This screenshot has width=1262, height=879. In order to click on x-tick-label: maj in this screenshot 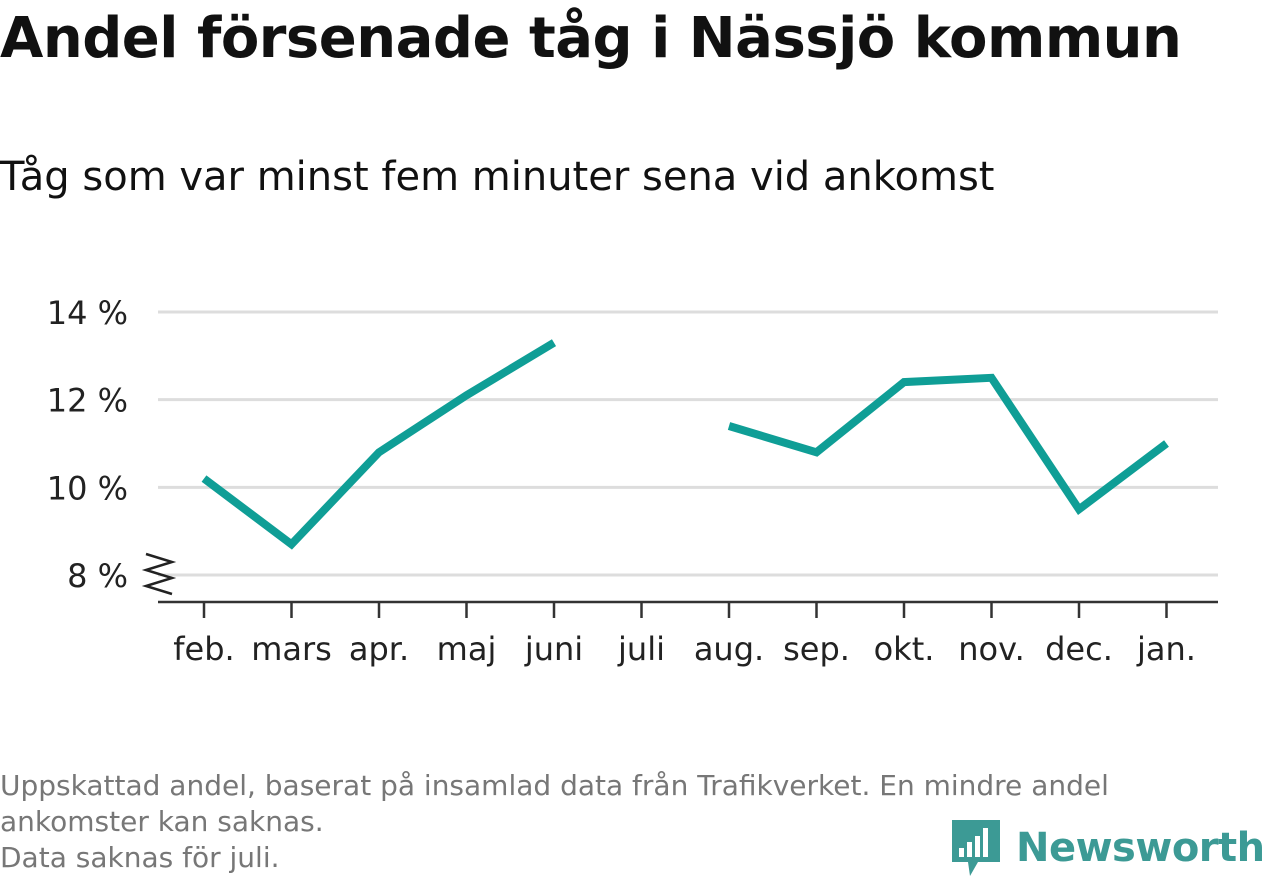, I will do `click(467, 649)`.